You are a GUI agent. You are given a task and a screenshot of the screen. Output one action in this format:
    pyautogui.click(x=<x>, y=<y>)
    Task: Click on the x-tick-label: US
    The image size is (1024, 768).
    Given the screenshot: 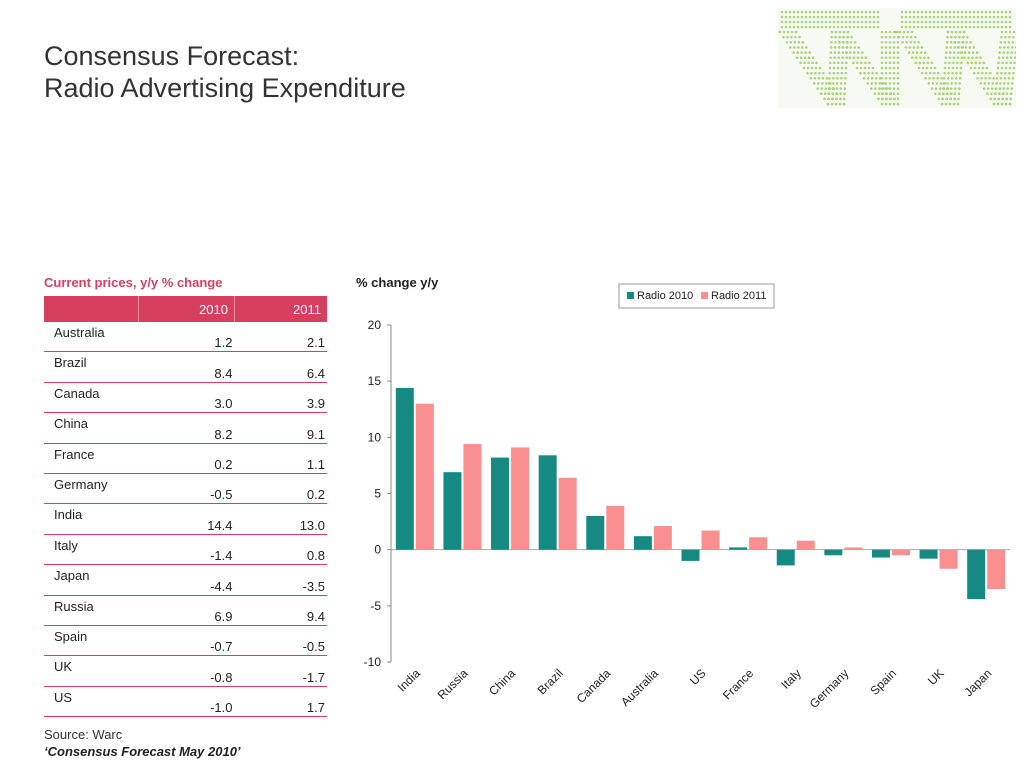 What is the action you would take?
    pyautogui.click(x=698, y=677)
    